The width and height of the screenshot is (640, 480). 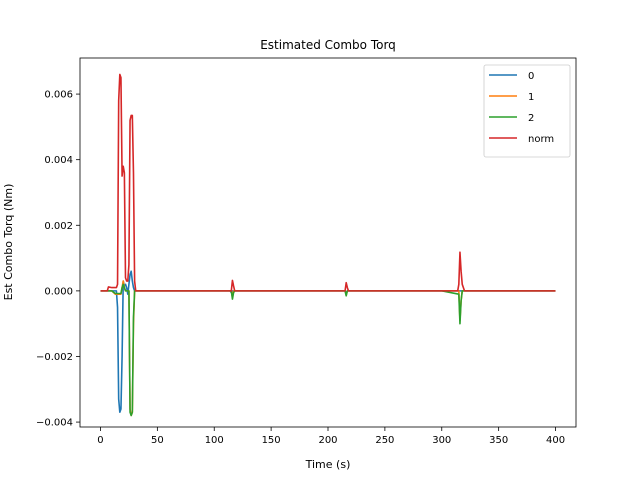 I want to click on chart-title: Estimated Combo Torq, so click(x=328, y=45).